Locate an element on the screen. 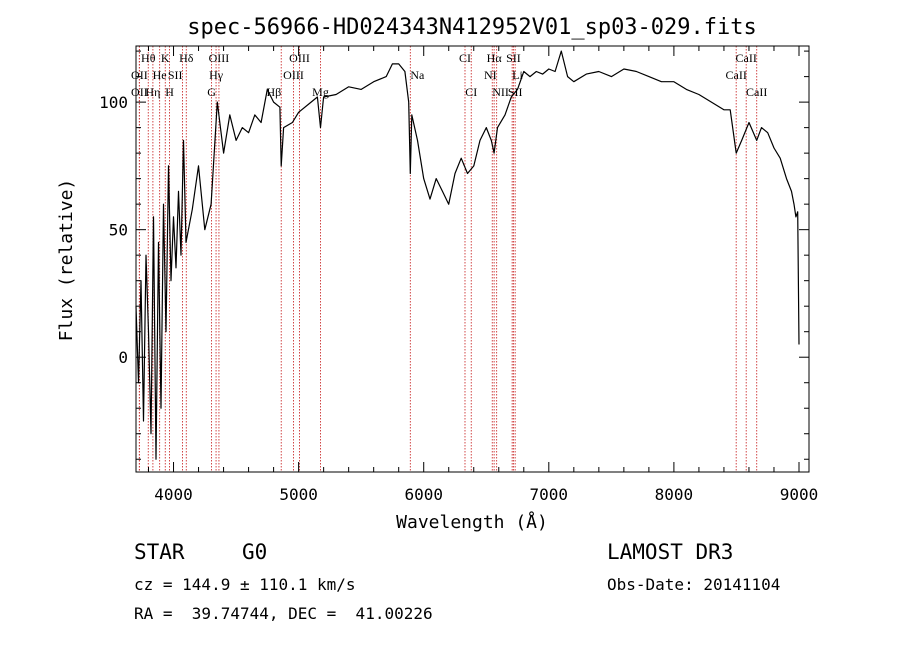  marker-label: K is located at coordinates (165, 58).